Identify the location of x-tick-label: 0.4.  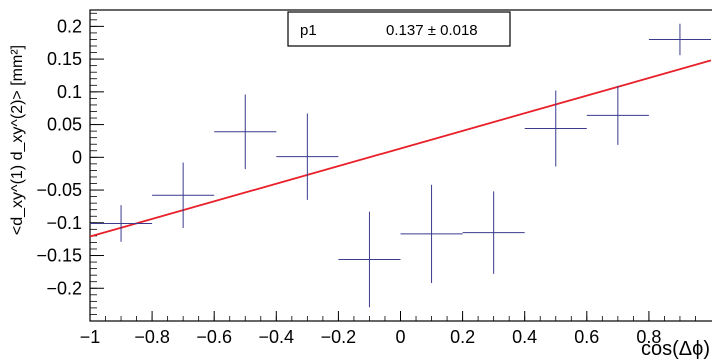
(524, 337).